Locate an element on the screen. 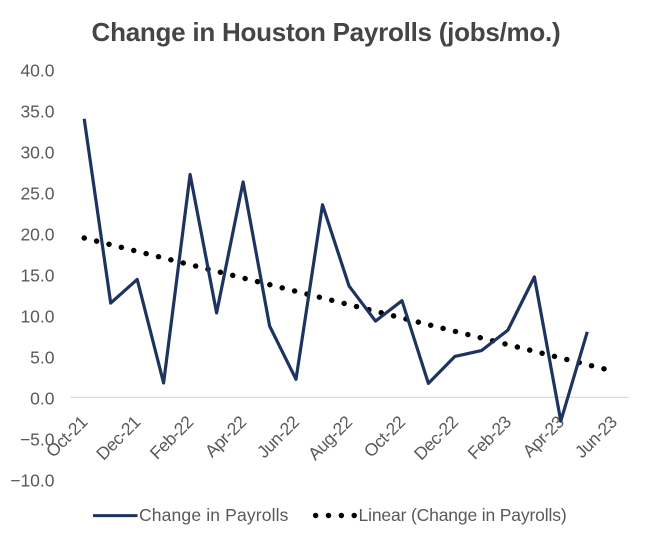  svg-text: 0.0 is located at coordinates (42, 399).